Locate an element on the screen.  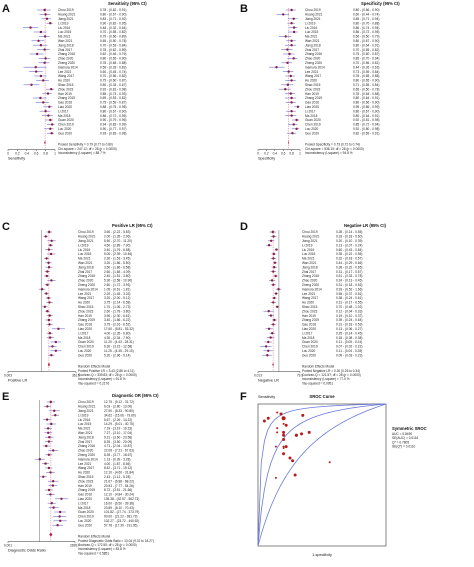
ci-label: 0.62 - (0.46 - 0.76) is located at coordinates (113, 54).